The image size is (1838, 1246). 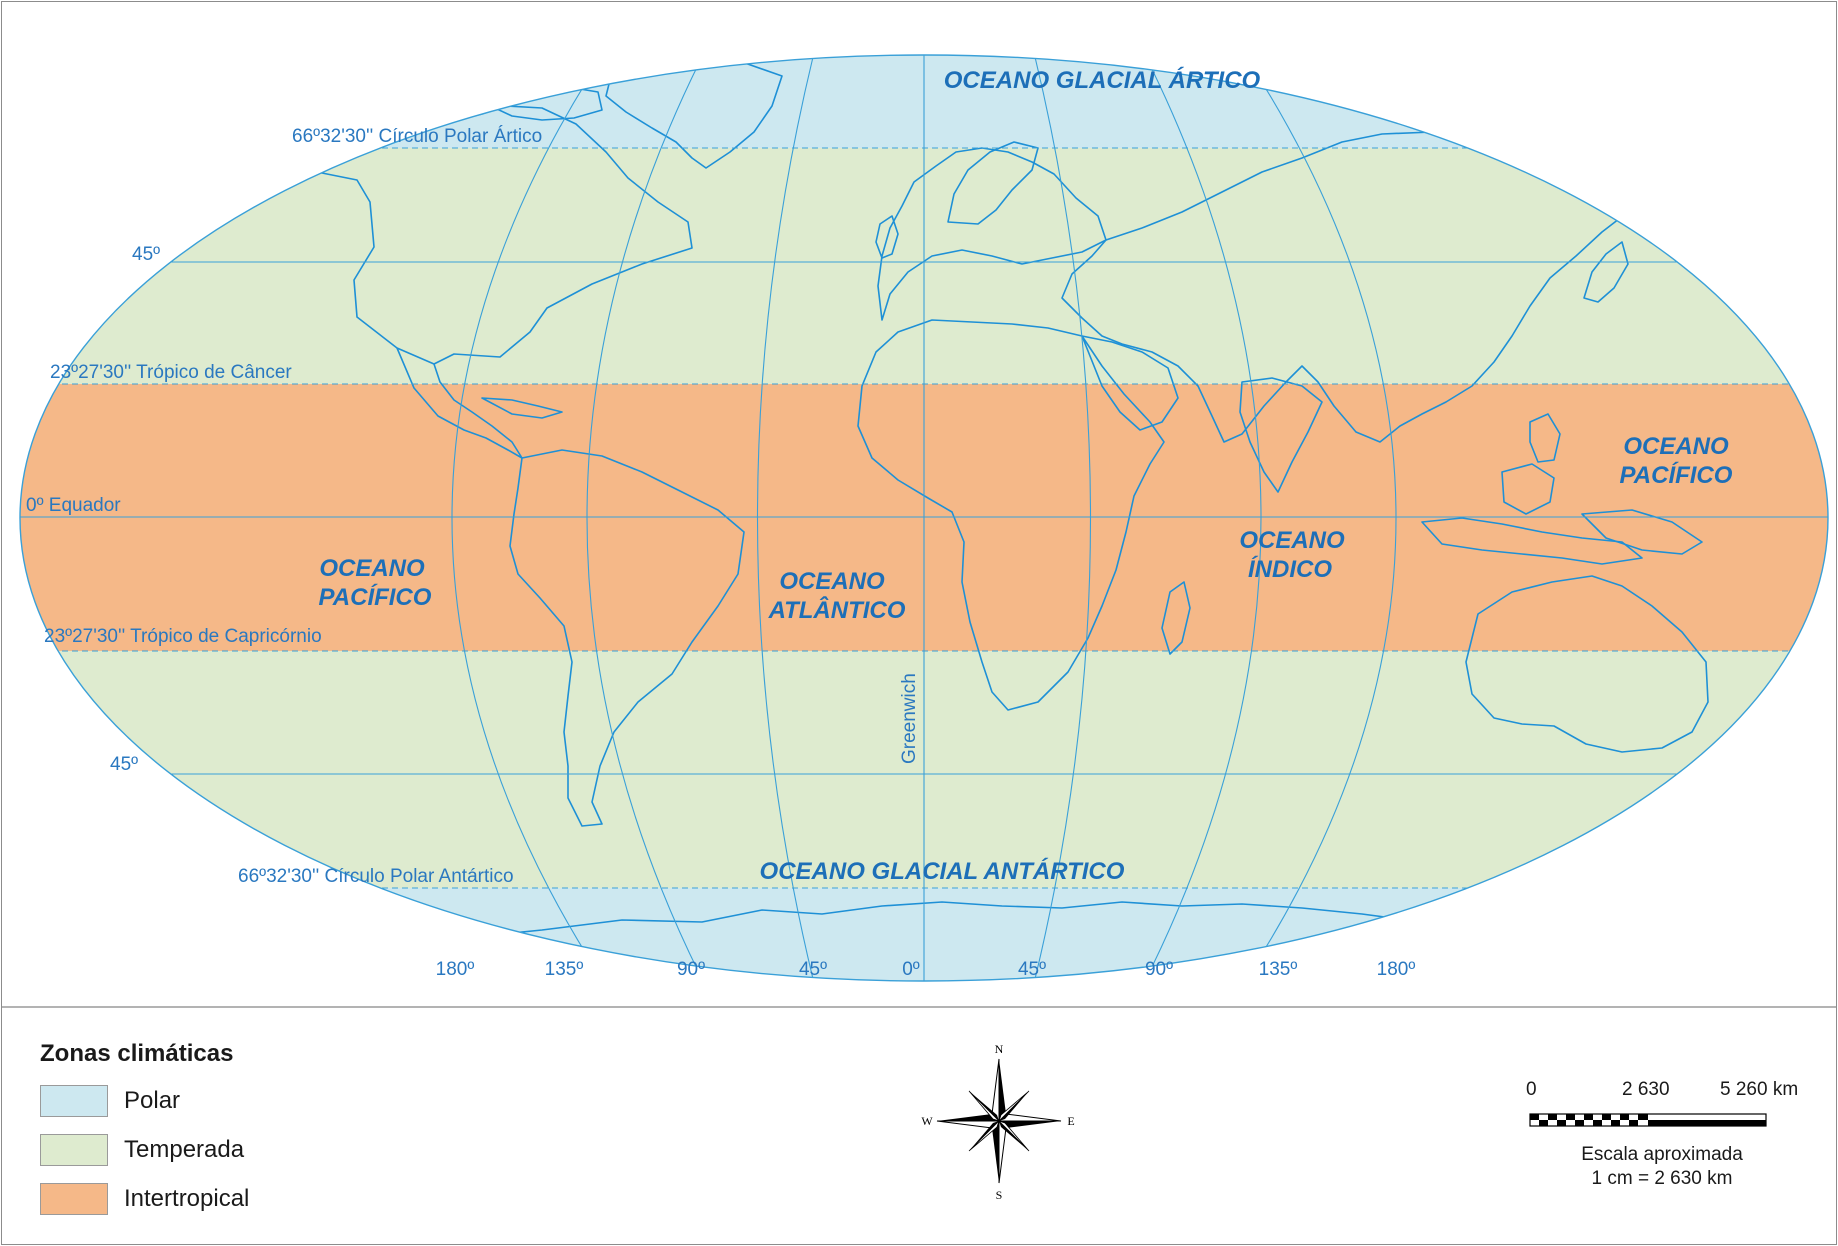 What do you see at coordinates (372, 568) in the screenshot?
I see `ocean-pacific-west-label-1: OCEANO` at bounding box center [372, 568].